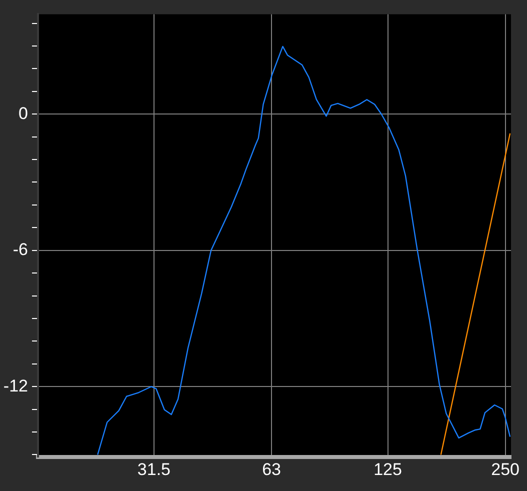  I want to click on x-tick-label: 250, so click(505, 469).